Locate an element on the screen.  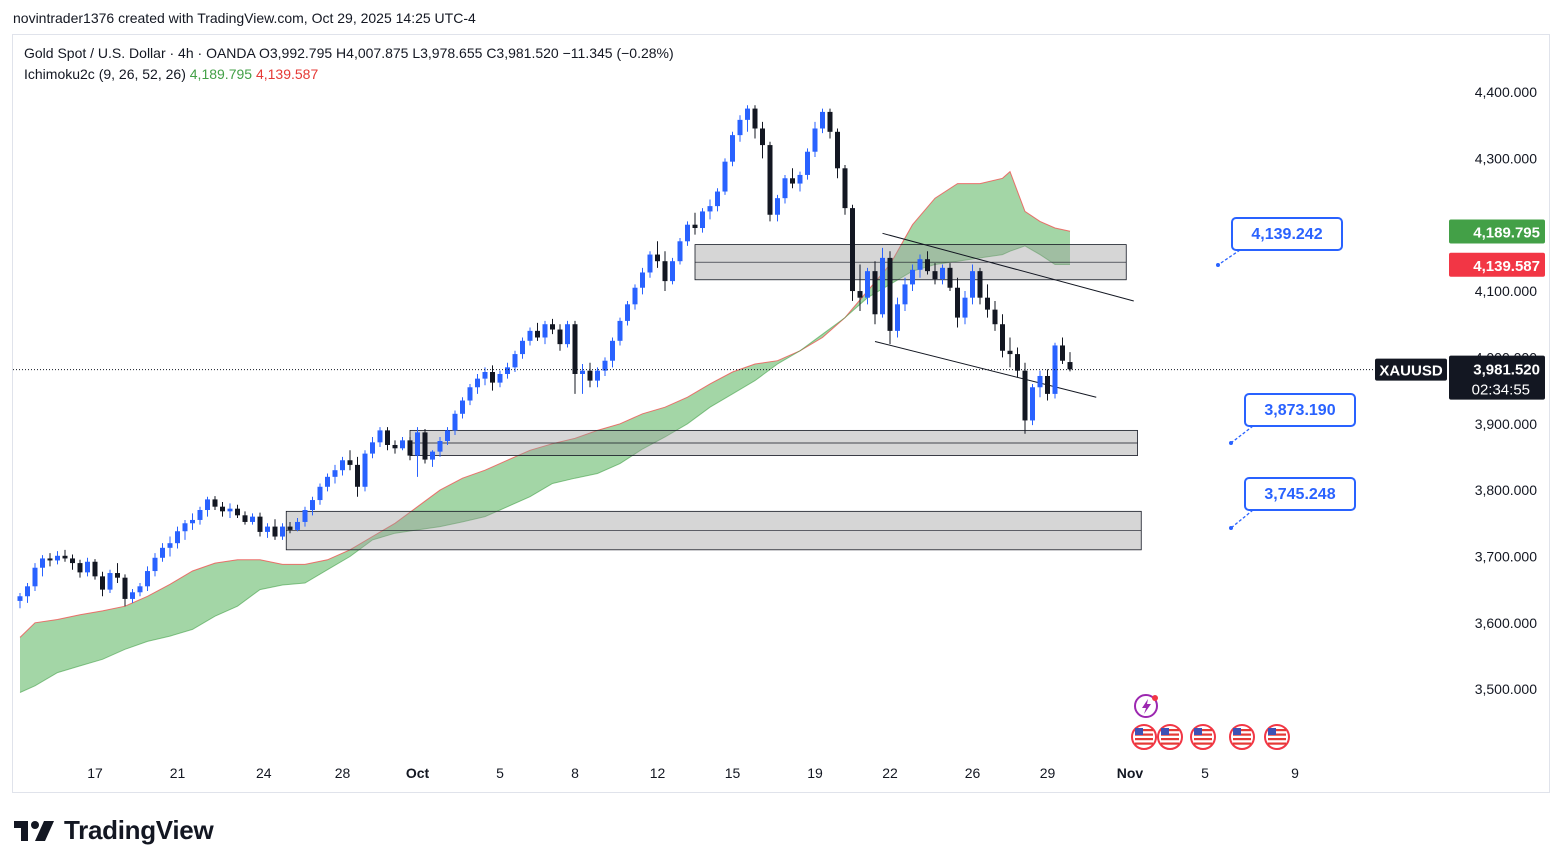
price-tick-label: 4,100.000 is located at coordinates (1506, 291).